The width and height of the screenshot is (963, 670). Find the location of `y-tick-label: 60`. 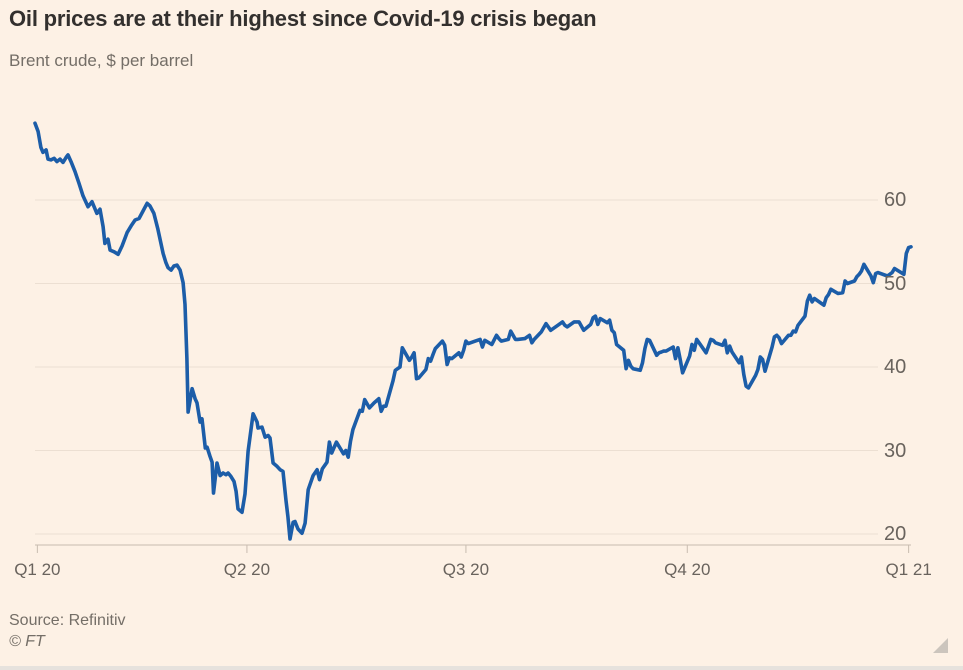

y-tick-label: 60 is located at coordinates (895, 200).